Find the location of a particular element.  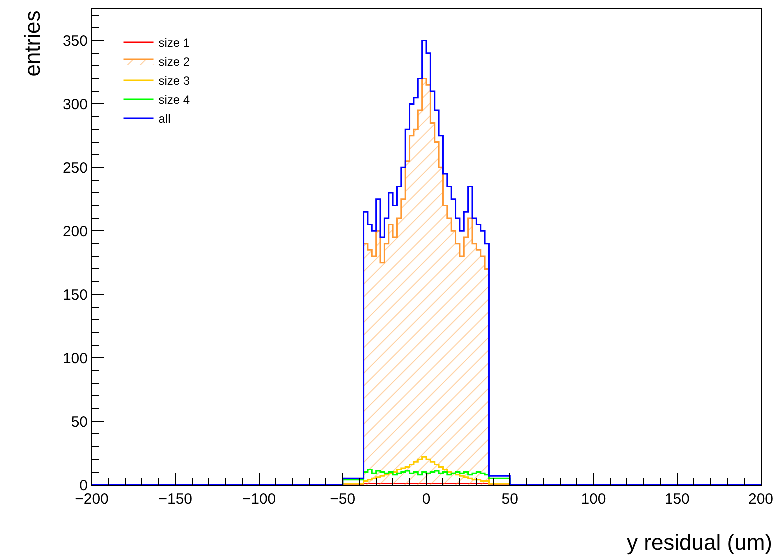

x-axis-title: y residual (um) is located at coordinates (699, 542).